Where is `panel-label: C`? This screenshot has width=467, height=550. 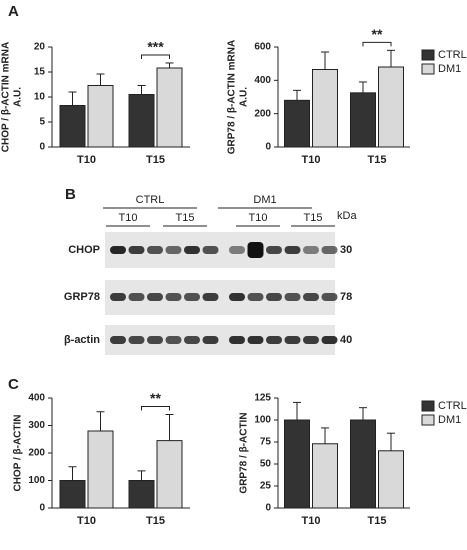
panel-label: C is located at coordinates (13, 384).